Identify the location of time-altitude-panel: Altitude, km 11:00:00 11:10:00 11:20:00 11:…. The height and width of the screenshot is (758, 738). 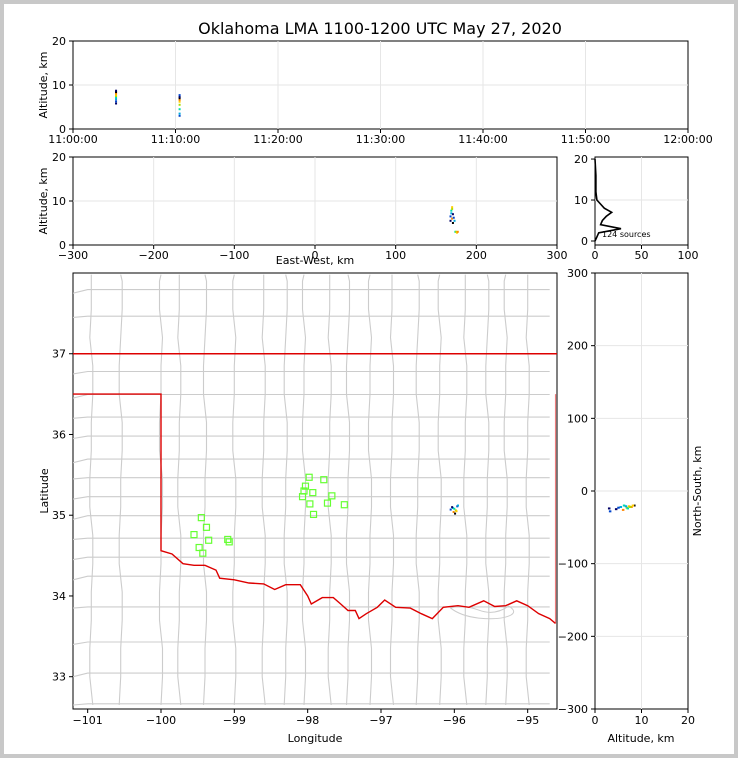
(375, 90).